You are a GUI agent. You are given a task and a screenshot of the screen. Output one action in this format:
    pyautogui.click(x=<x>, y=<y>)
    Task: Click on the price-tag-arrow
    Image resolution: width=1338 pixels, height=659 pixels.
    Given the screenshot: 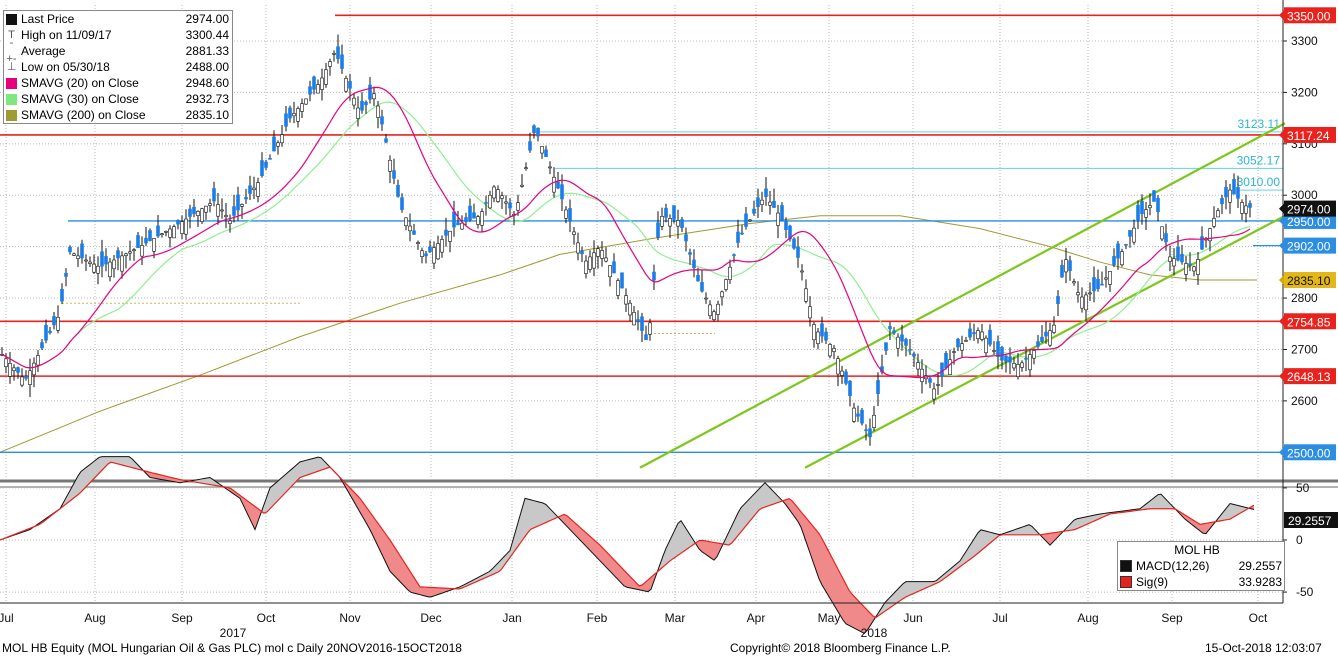 What is the action you would take?
    pyautogui.click(x=1281, y=280)
    